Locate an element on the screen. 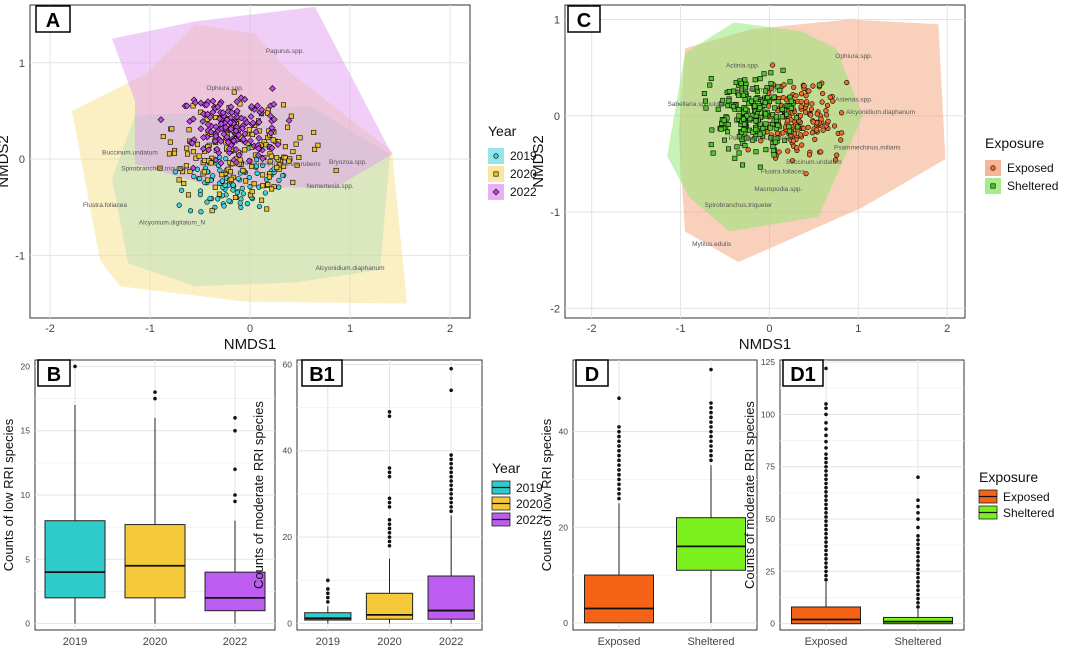  species-label: Alcyonidium.diaphanum is located at coordinates (349, 268).